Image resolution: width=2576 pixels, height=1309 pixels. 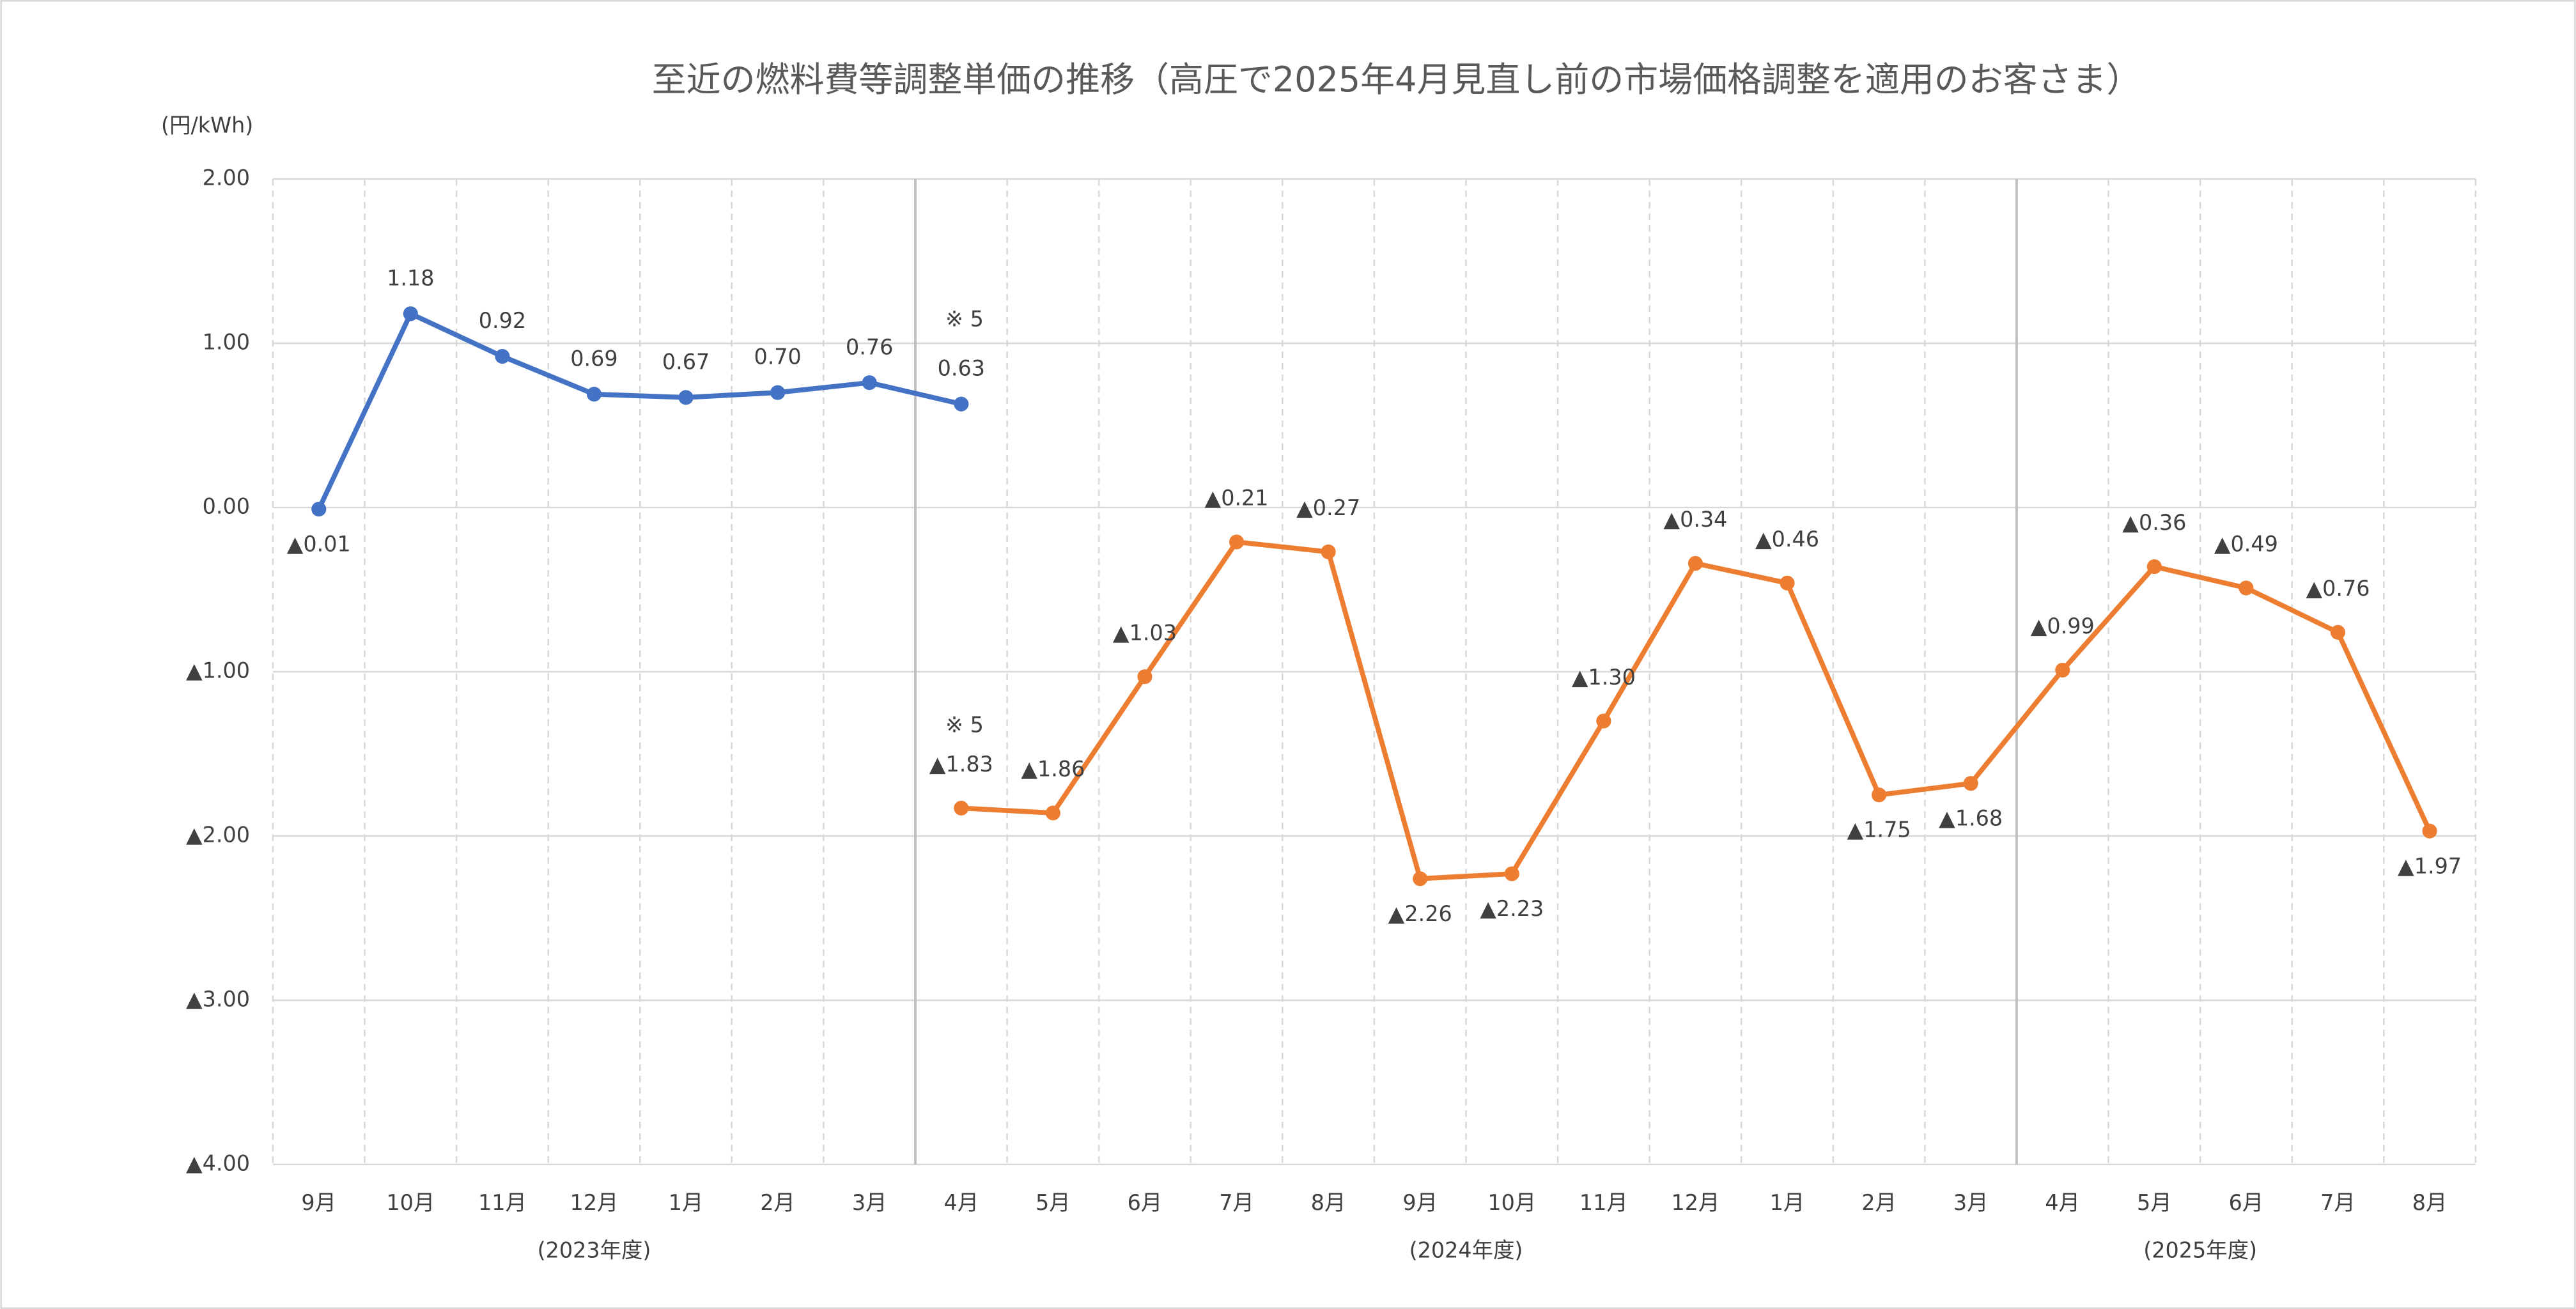 I want to click on series-line, so click(x=639, y=411).